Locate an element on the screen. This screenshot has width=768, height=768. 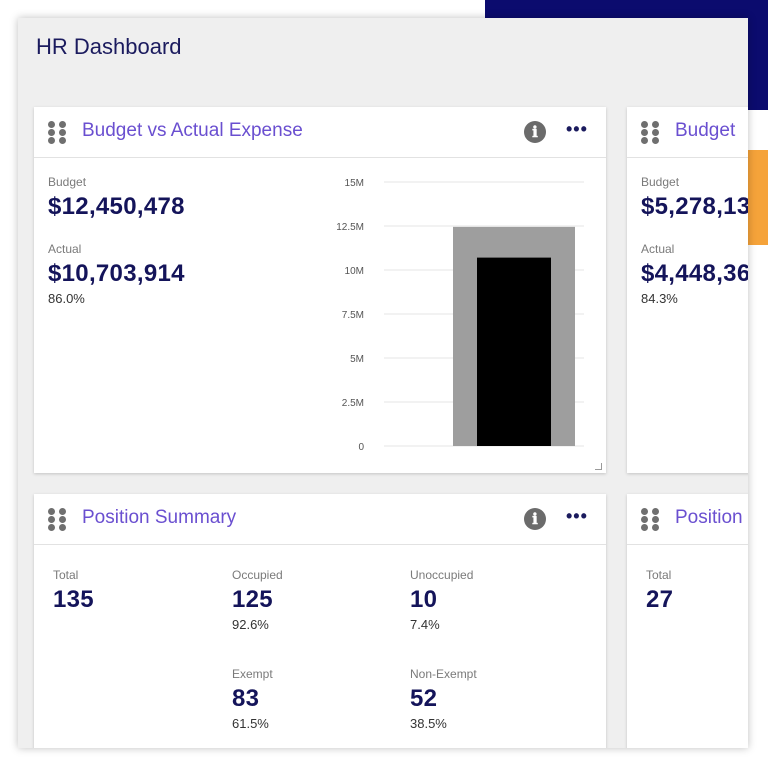
card-title: Budget is located at coordinates (705, 130).